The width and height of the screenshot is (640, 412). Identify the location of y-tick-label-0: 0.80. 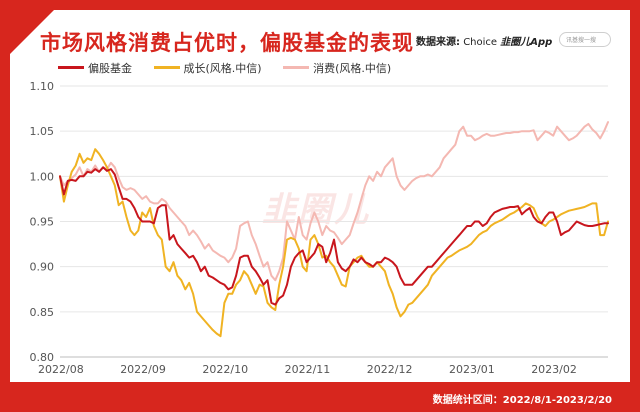
(42, 357).